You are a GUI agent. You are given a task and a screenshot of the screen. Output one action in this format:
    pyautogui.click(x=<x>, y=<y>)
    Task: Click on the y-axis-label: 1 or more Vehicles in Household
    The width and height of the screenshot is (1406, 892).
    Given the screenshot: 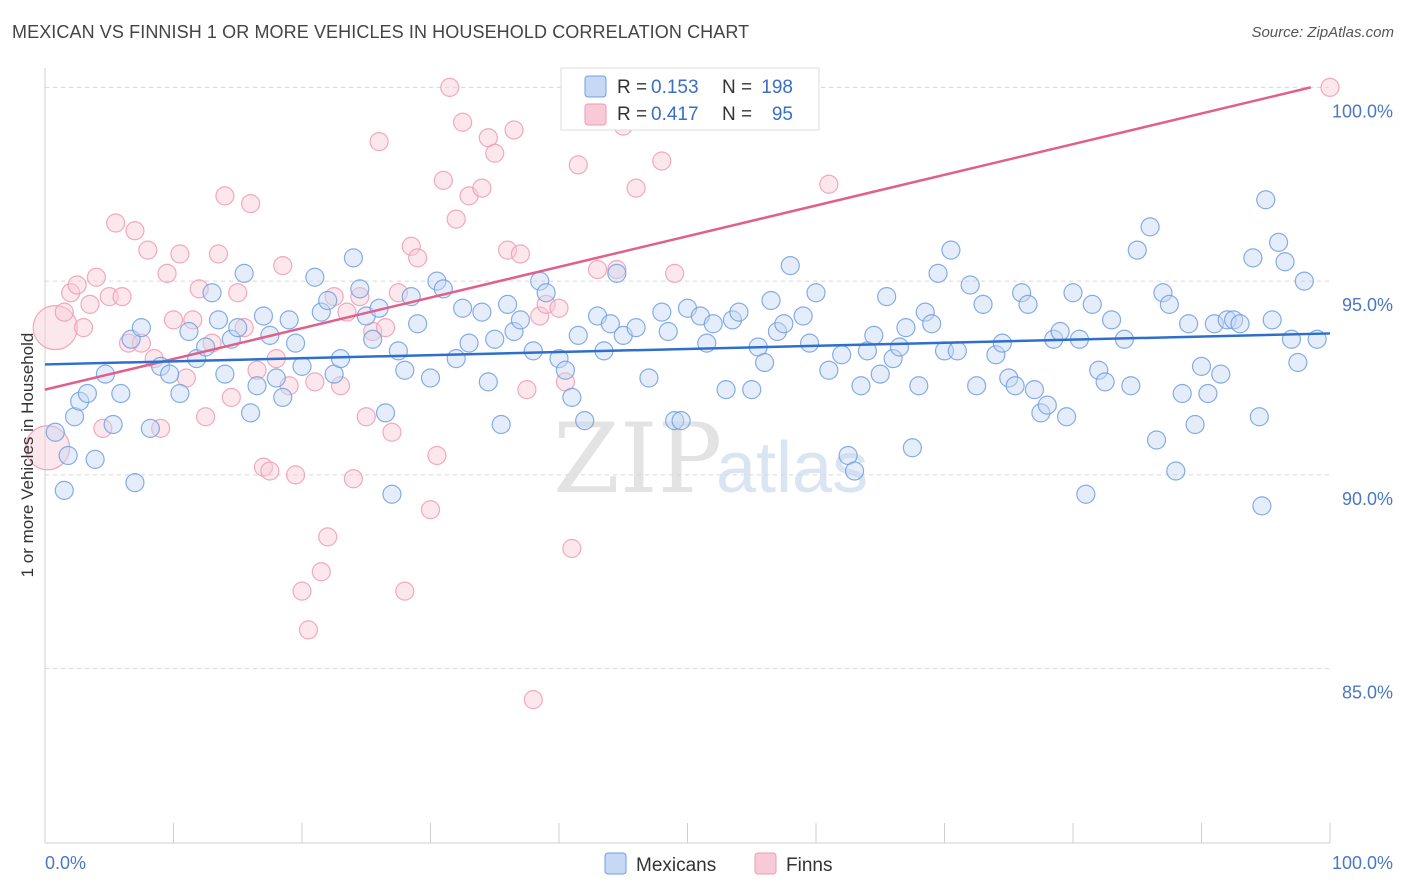 What is the action you would take?
    pyautogui.click(x=27, y=455)
    